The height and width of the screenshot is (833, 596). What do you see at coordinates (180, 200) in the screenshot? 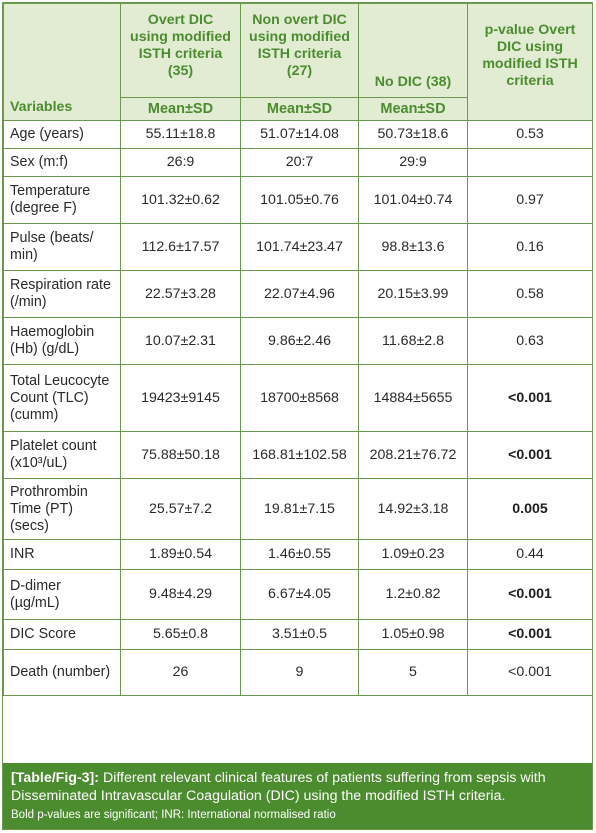
I see `cell-overt-dic: 101.32±0.62` at bounding box center [180, 200].